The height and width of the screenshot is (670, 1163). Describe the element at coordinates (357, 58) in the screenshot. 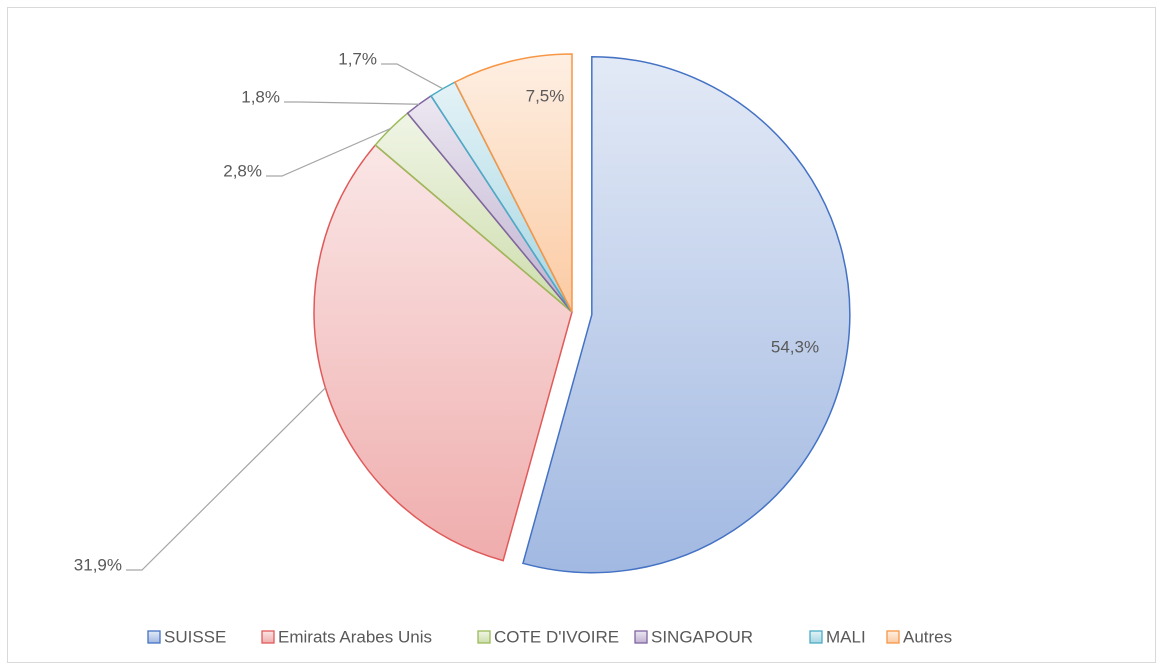

I see `data-label: 1,7%` at that location.